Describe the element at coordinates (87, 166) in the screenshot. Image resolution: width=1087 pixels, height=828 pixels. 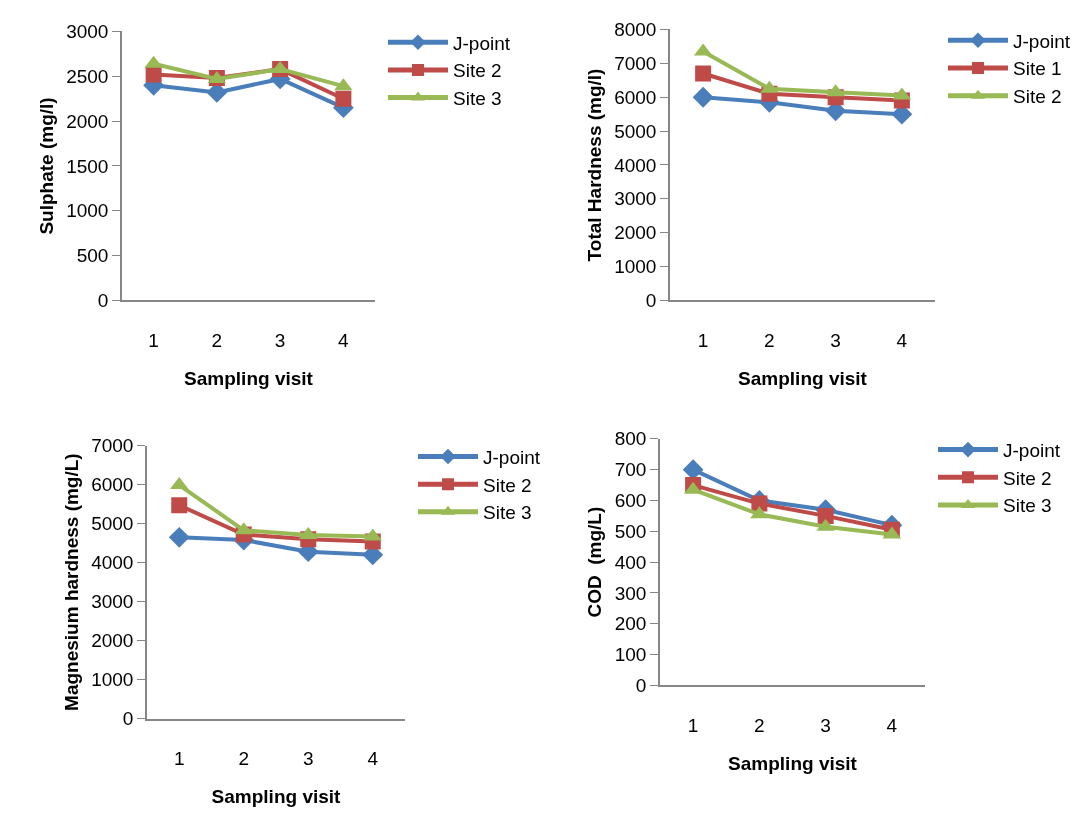
I see `y-tick-label: 1500` at that location.